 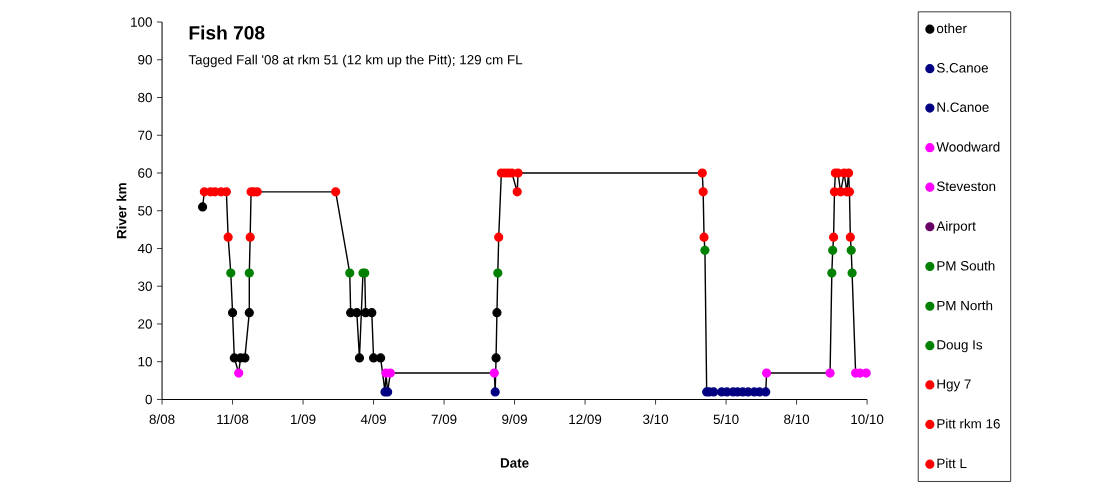 I want to click on x-tick-label: 3/10, so click(x=656, y=419).